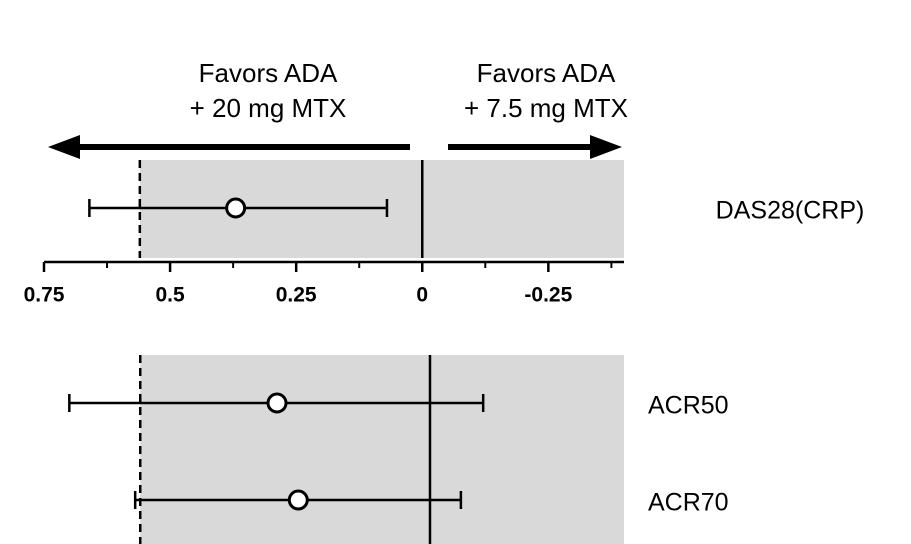 The height and width of the screenshot is (544, 911). Describe the element at coordinates (422, 295) in the screenshot. I see `x-tick-label: 0` at that location.